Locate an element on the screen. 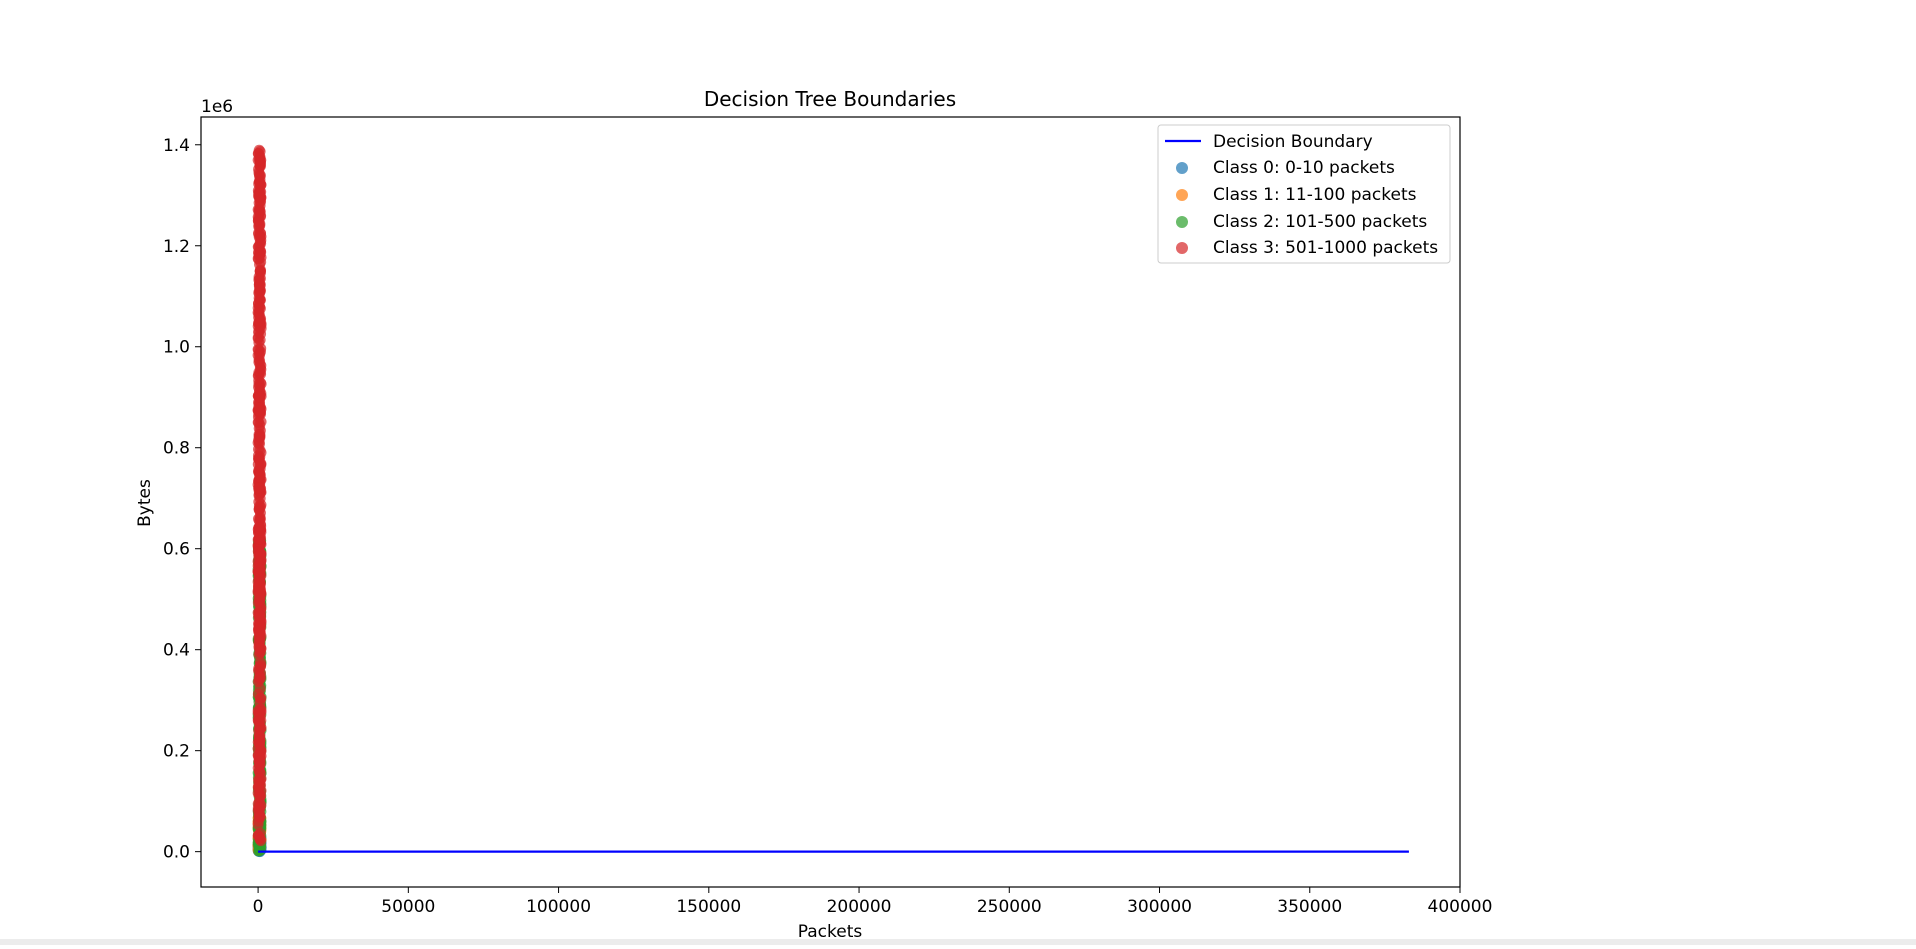 This screenshot has height=949, width=1916. legend-class-3-marker is located at coordinates (1182, 248).